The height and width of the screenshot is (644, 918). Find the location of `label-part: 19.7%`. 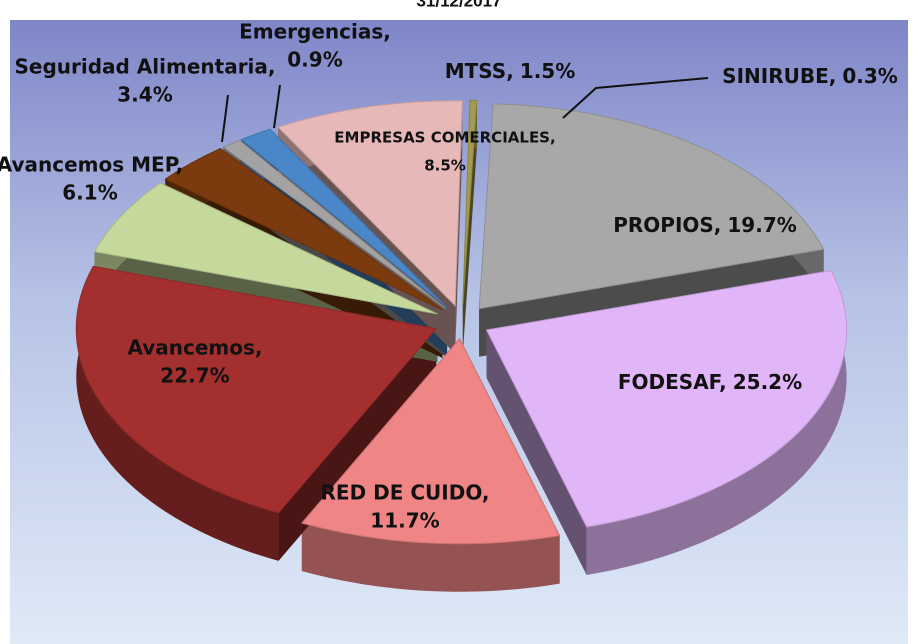

label-part: 19.7% is located at coordinates (761, 225).